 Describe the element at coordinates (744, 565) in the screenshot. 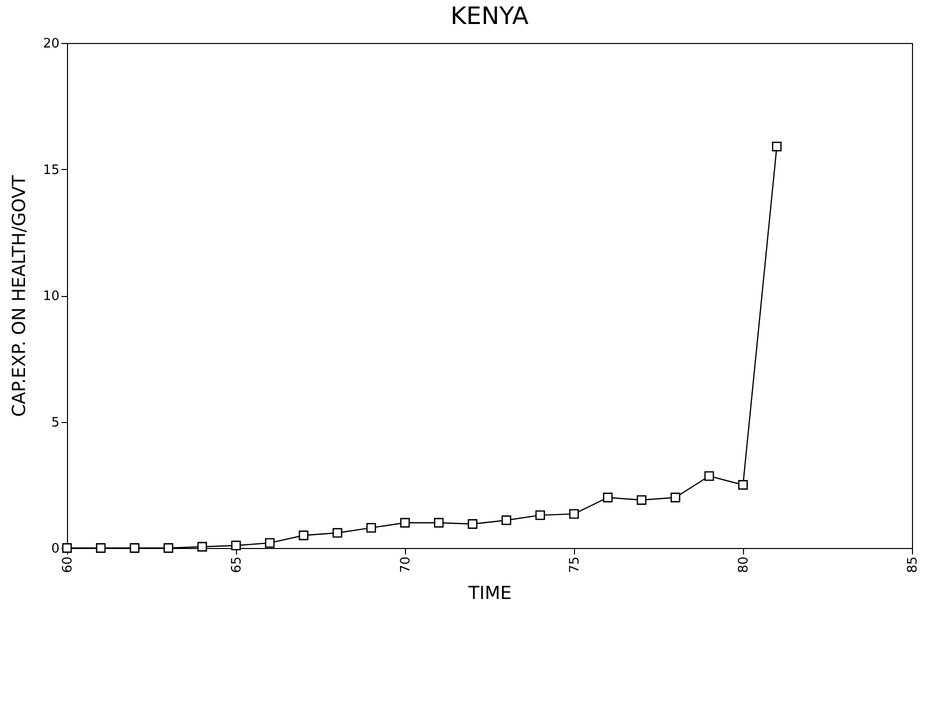

I see `x-tick-label: 80` at that location.